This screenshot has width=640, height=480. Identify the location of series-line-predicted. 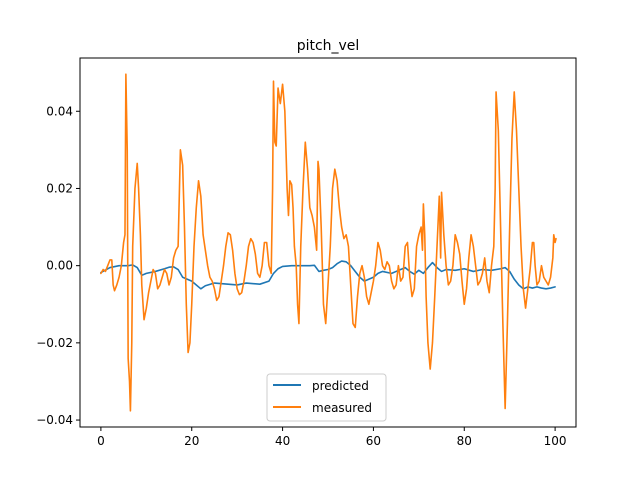
(328, 275).